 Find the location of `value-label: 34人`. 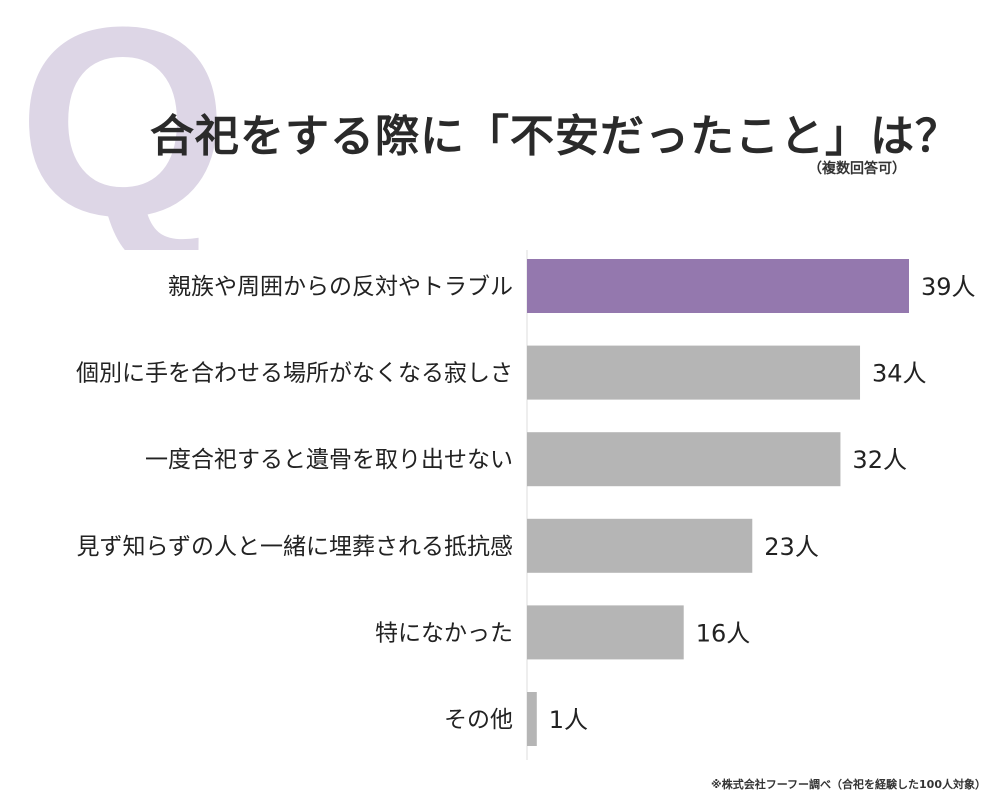

value-label: 34人 is located at coordinates (899, 374).